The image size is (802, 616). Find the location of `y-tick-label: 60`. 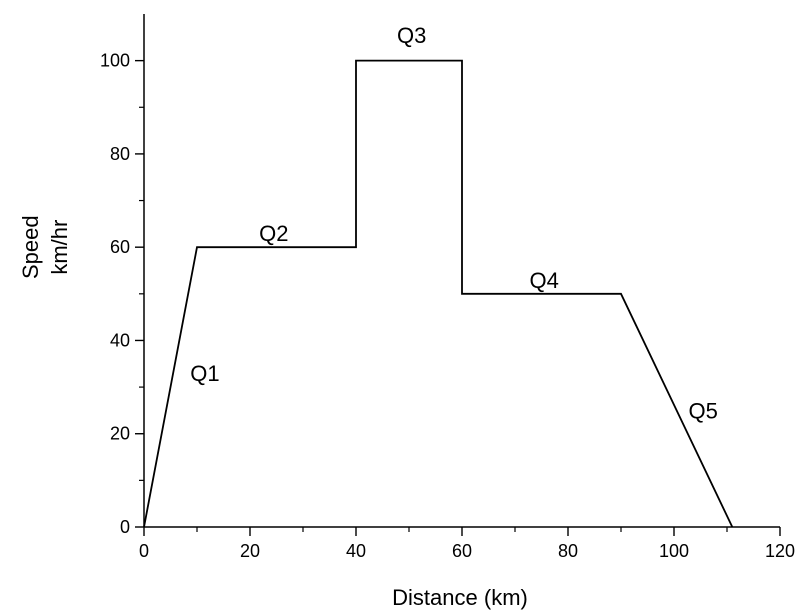

y-tick-label: 60 is located at coordinates (120, 247).